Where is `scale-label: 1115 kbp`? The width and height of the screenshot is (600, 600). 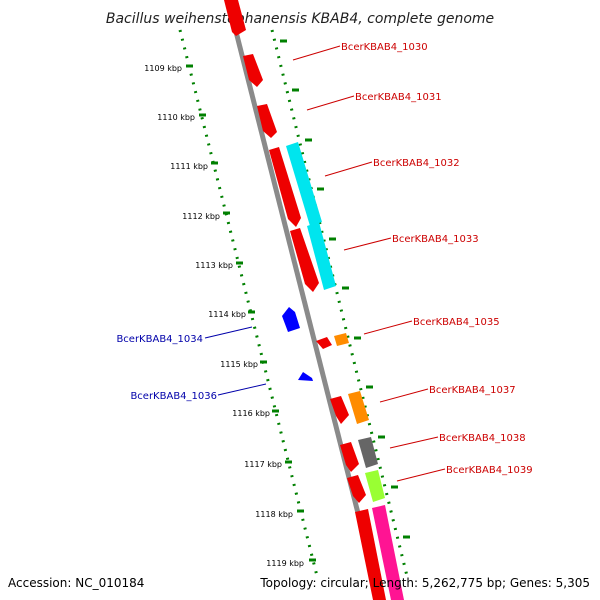 scale-label: 1115 kbp is located at coordinates (239, 364).